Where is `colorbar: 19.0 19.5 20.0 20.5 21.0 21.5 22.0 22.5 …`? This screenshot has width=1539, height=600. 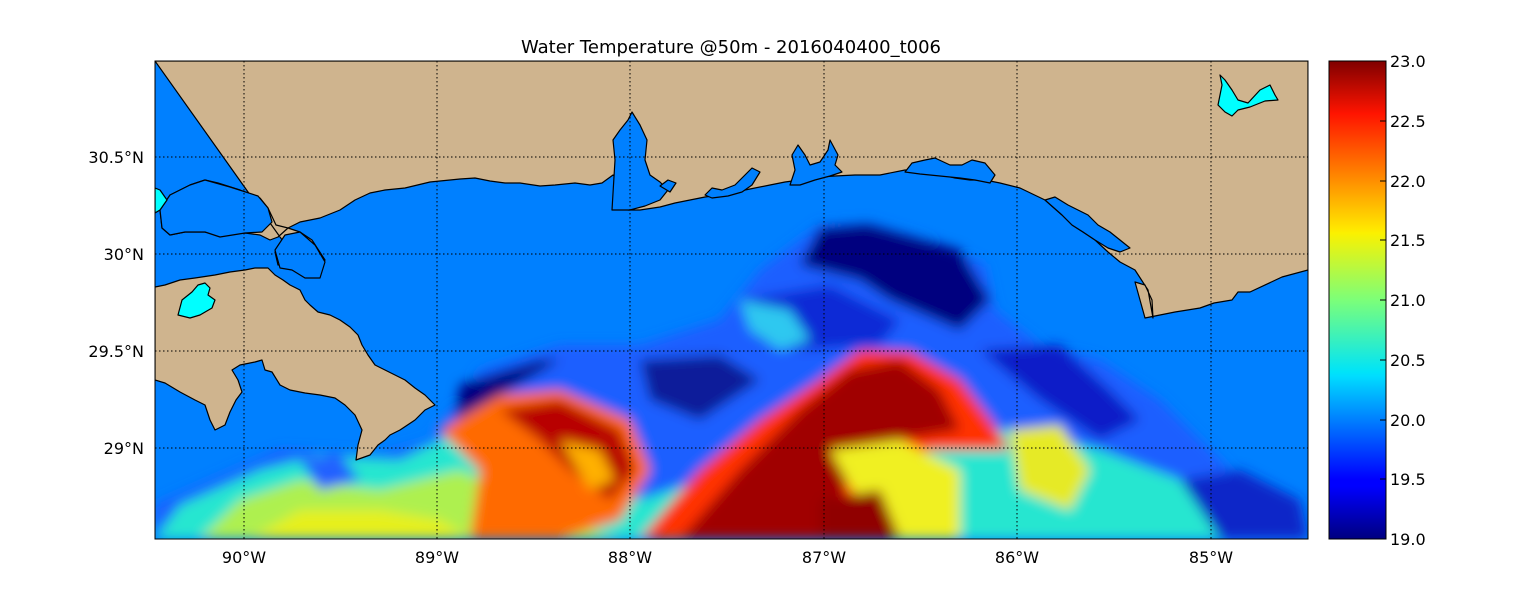
colorbar: 19.0 19.5 20.0 20.5 21.0 21.5 22.0 22.5 … is located at coordinates (1377, 300).